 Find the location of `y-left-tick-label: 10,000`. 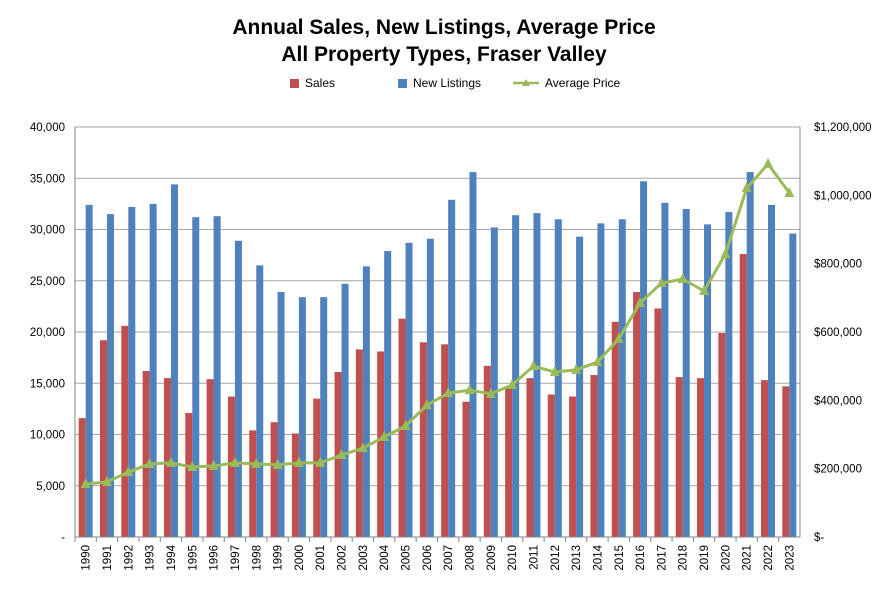

y-left-tick-label: 10,000 is located at coordinates (47, 436).